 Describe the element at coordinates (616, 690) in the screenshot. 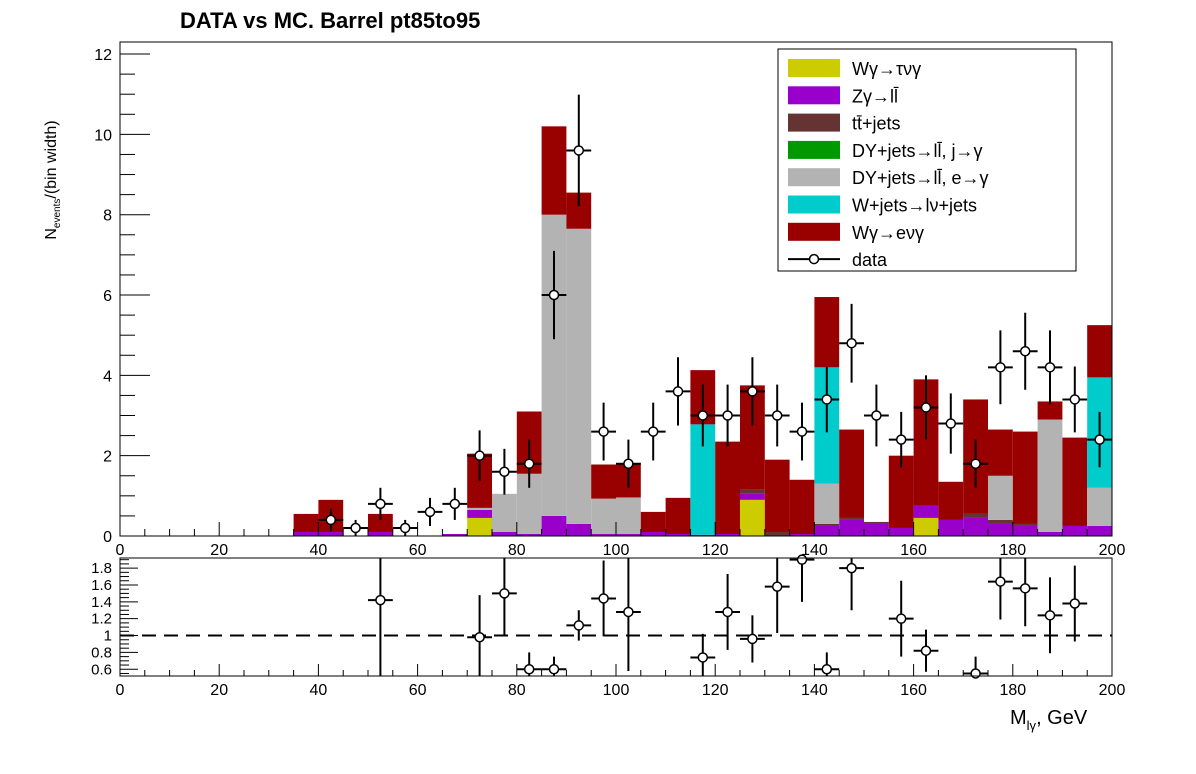

I see `ratio-xtick-label-100: 100` at that location.